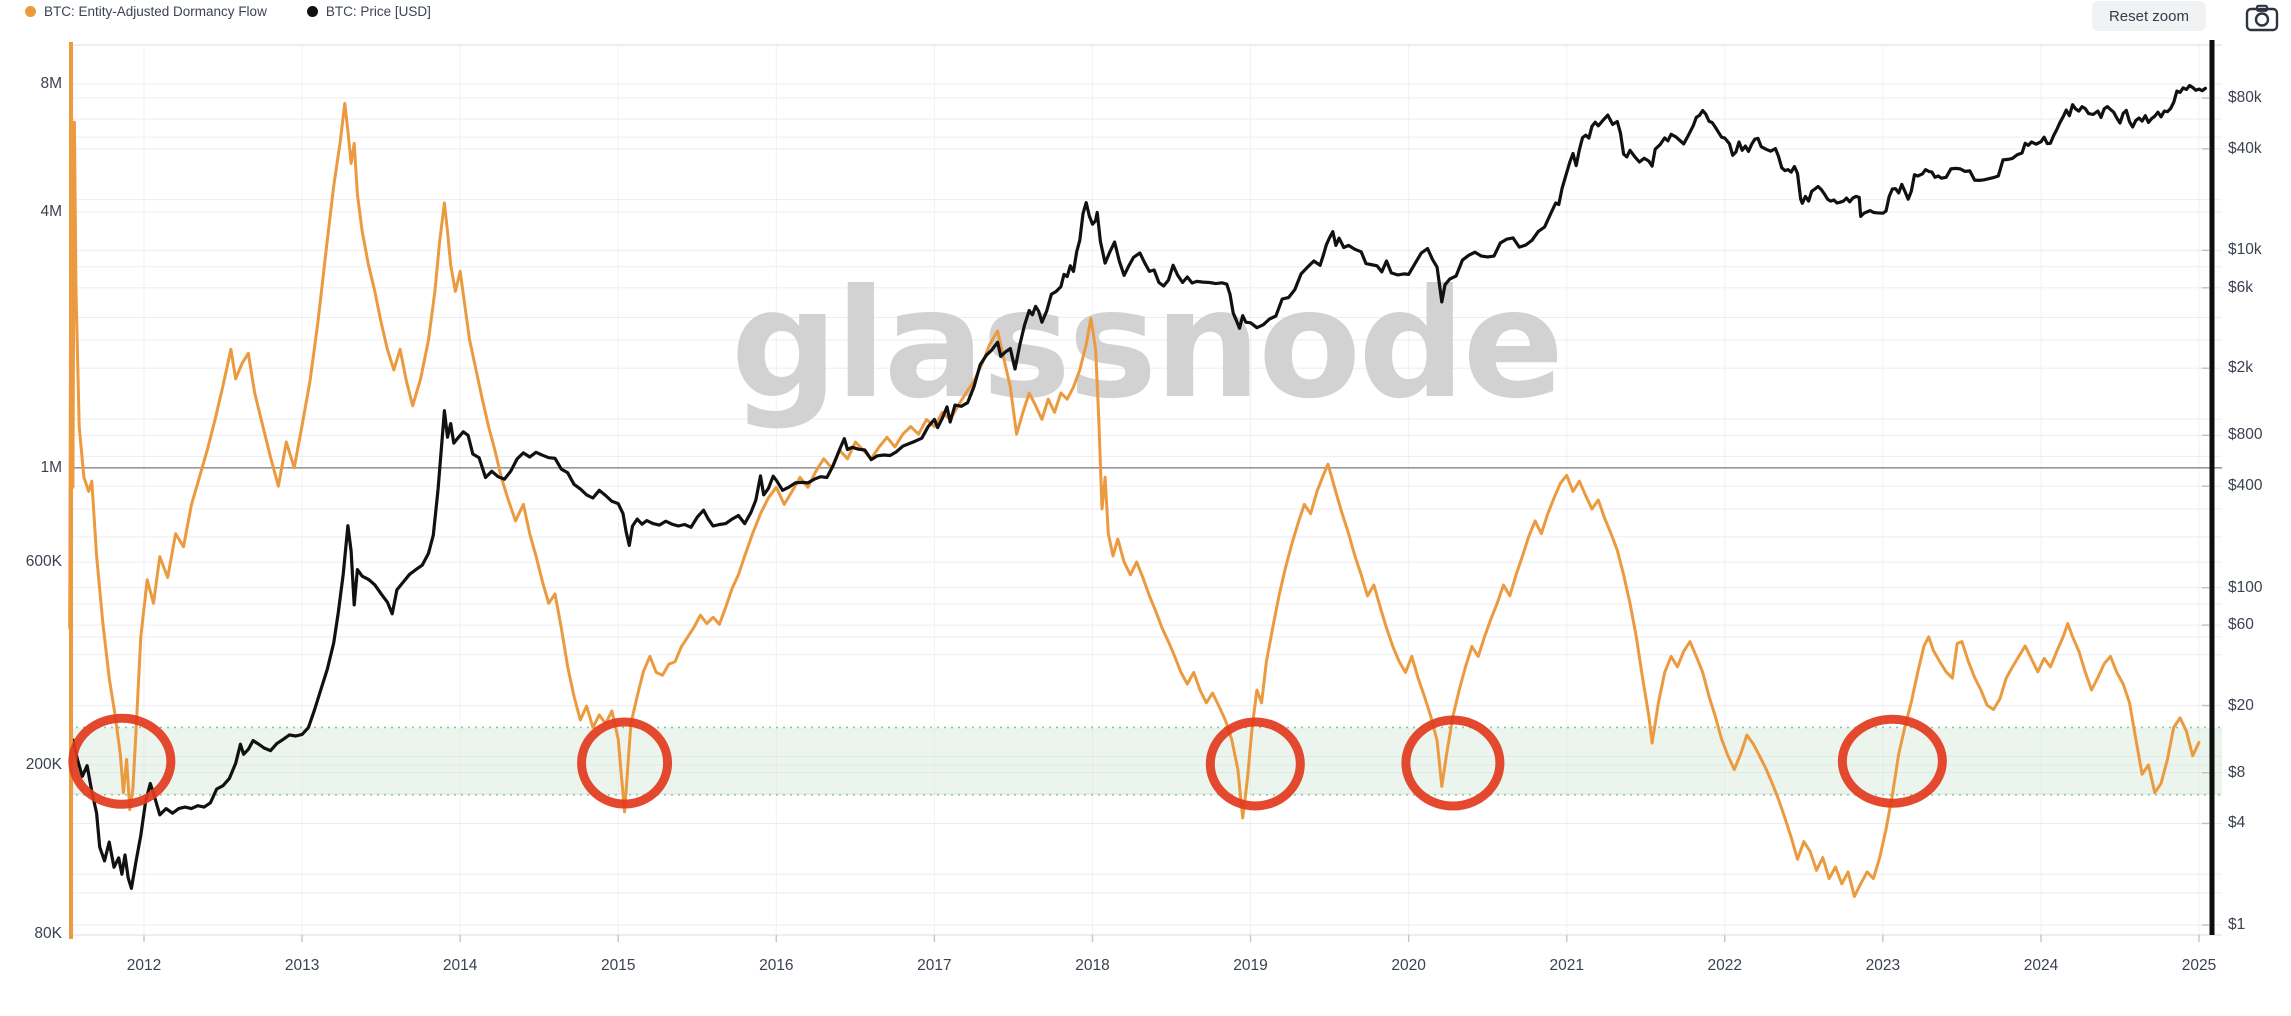 Image resolution: width=2291 pixels, height=1016 pixels. I want to click on legend-item-price: BTC: Price [USD], so click(368, 11).